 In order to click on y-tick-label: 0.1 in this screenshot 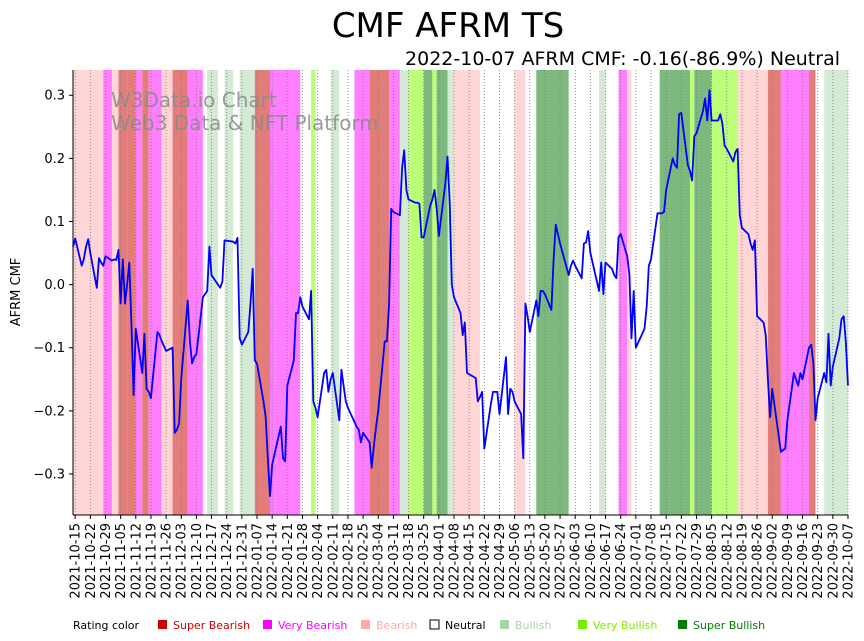, I will do `click(54, 222)`.